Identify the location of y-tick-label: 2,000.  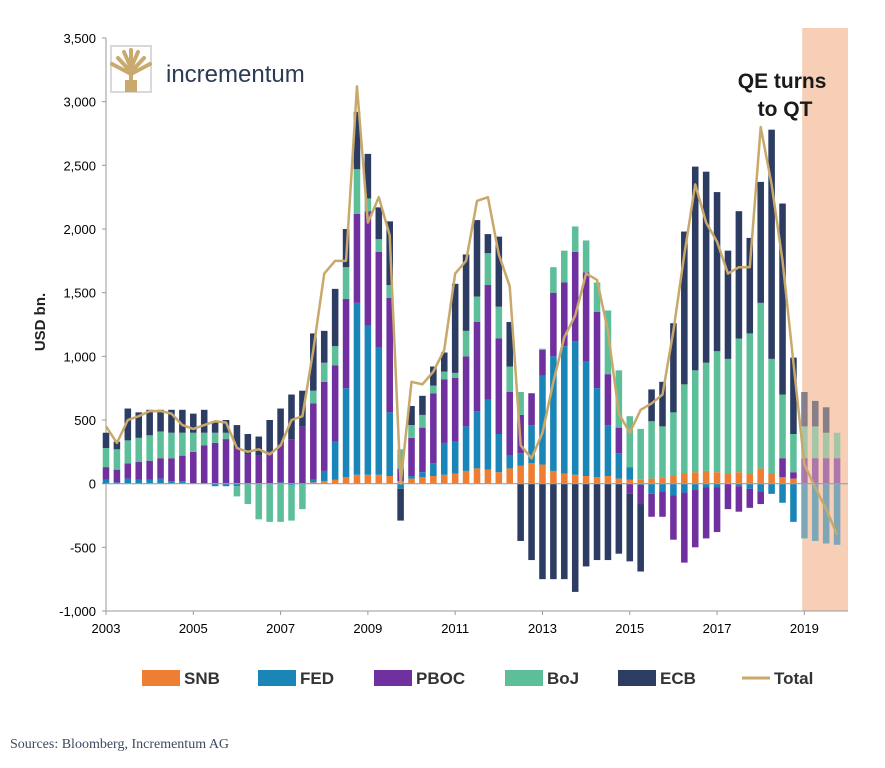
(79, 229).